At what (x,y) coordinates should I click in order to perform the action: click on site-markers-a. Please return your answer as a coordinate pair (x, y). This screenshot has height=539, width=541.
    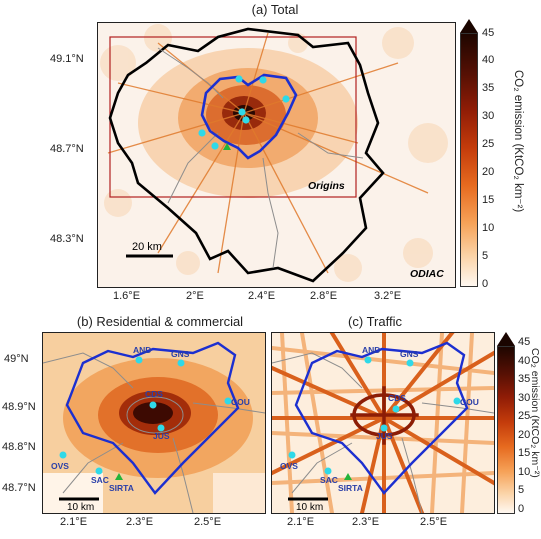
    Looking at the image, I should click on (244, 112).